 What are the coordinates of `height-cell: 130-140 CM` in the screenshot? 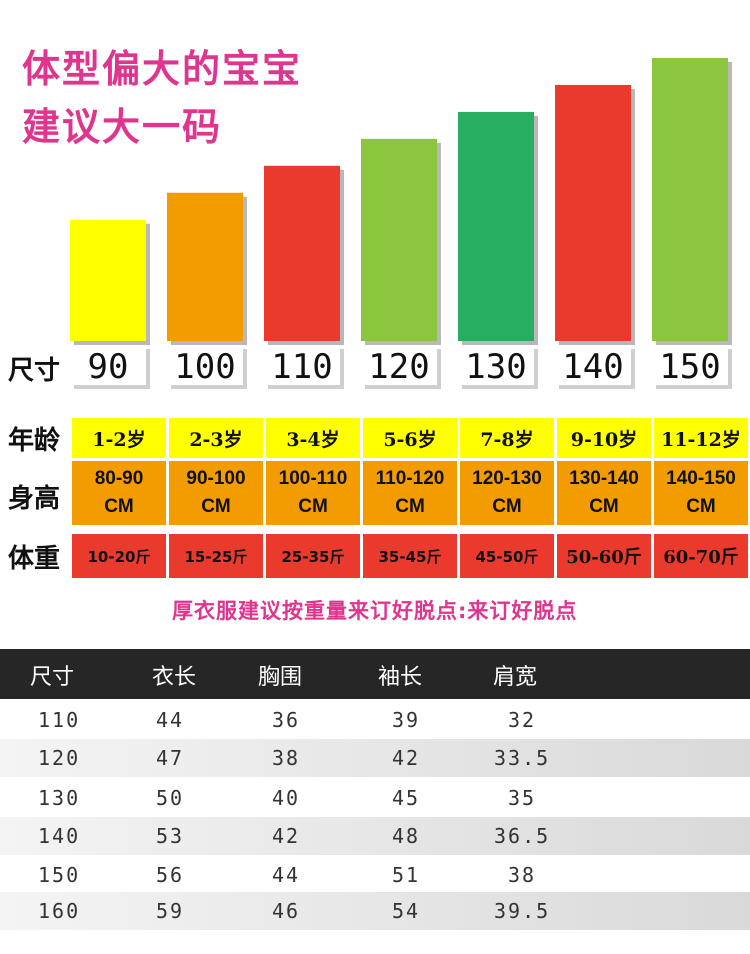 It's located at (604, 493).